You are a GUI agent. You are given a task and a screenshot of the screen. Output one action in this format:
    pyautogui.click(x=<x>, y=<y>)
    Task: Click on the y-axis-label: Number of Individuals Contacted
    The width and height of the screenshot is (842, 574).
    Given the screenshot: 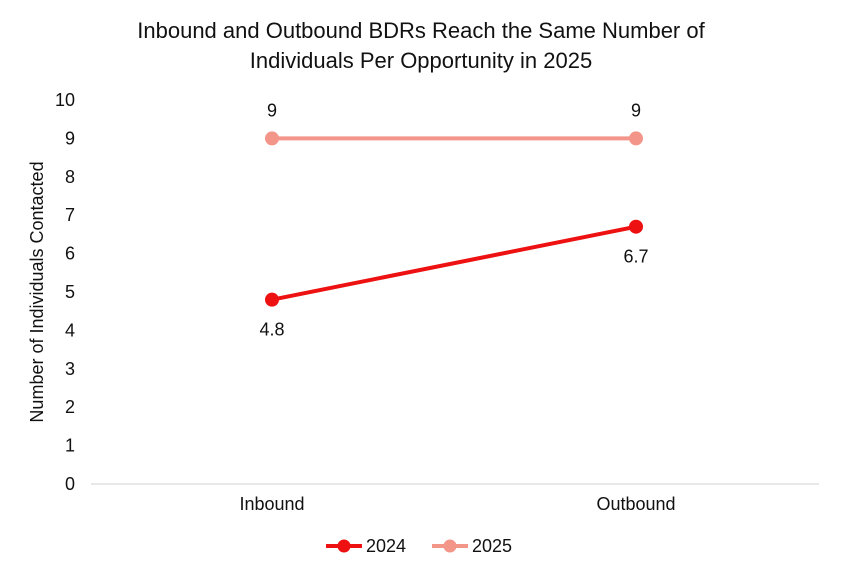 What is the action you would take?
    pyautogui.click(x=37, y=291)
    